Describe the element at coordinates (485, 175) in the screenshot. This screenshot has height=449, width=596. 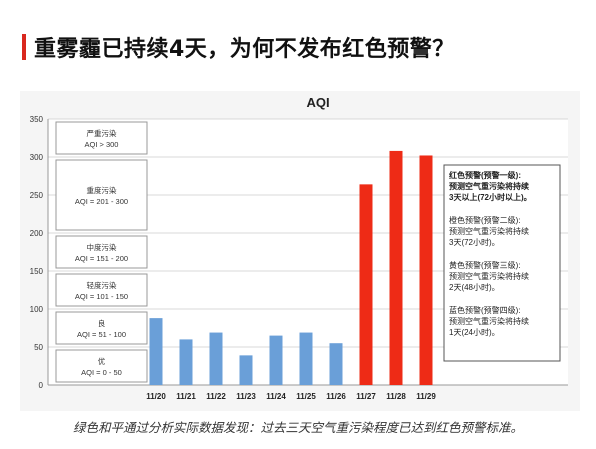
I see `warning-note-line: 红色预警(预警一级):` at that location.